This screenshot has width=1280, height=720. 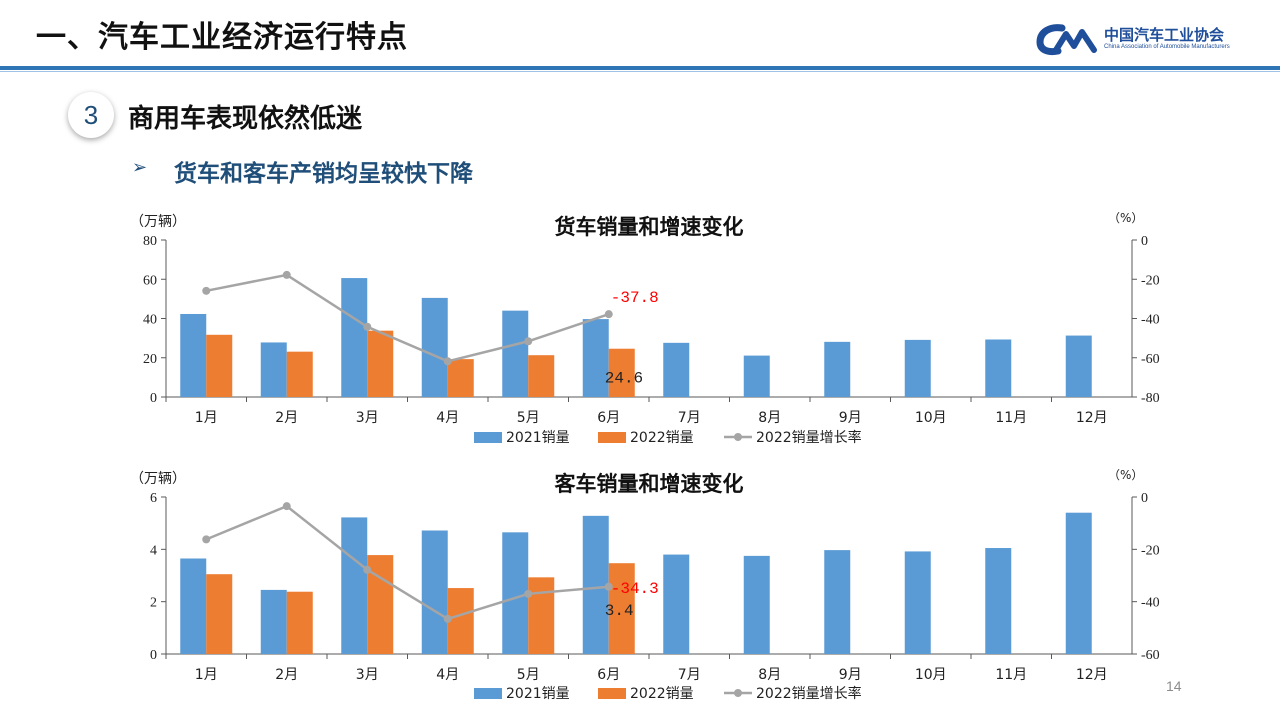 What do you see at coordinates (1125, 475) in the screenshot?
I see `bus-y2label: （%）` at bounding box center [1125, 475].